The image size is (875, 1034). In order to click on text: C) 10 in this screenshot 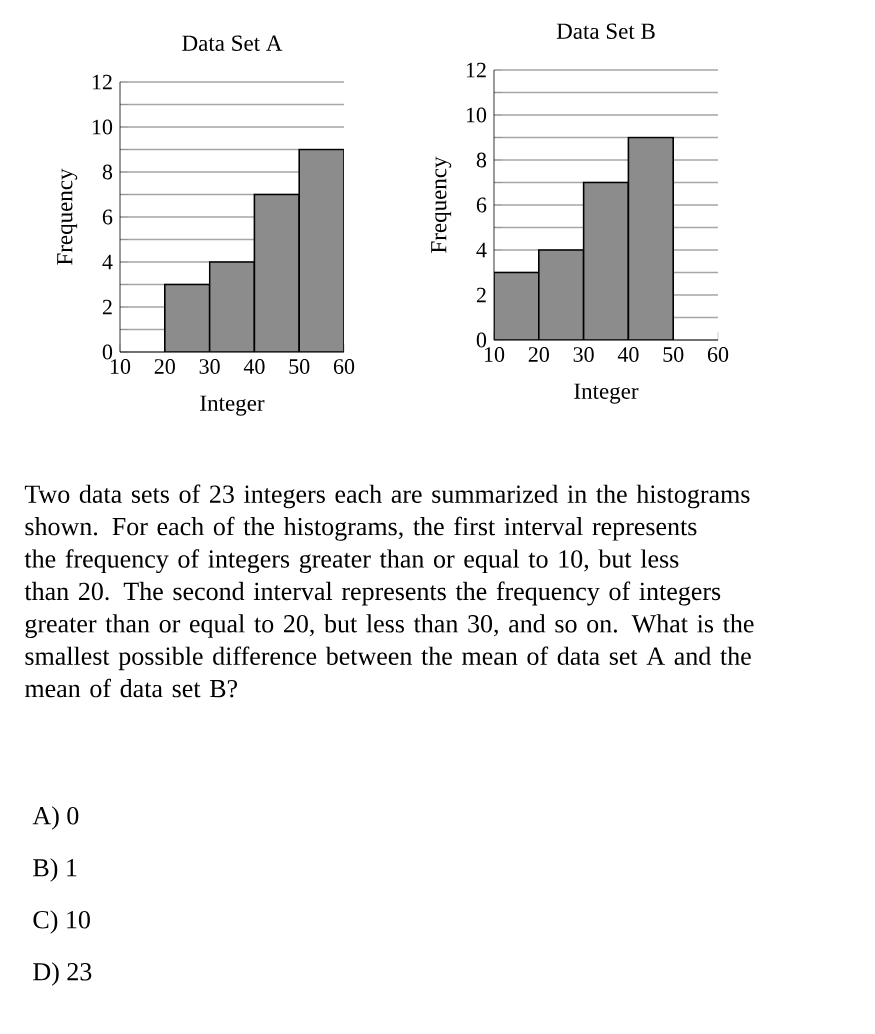, I will do `click(61, 922)`.